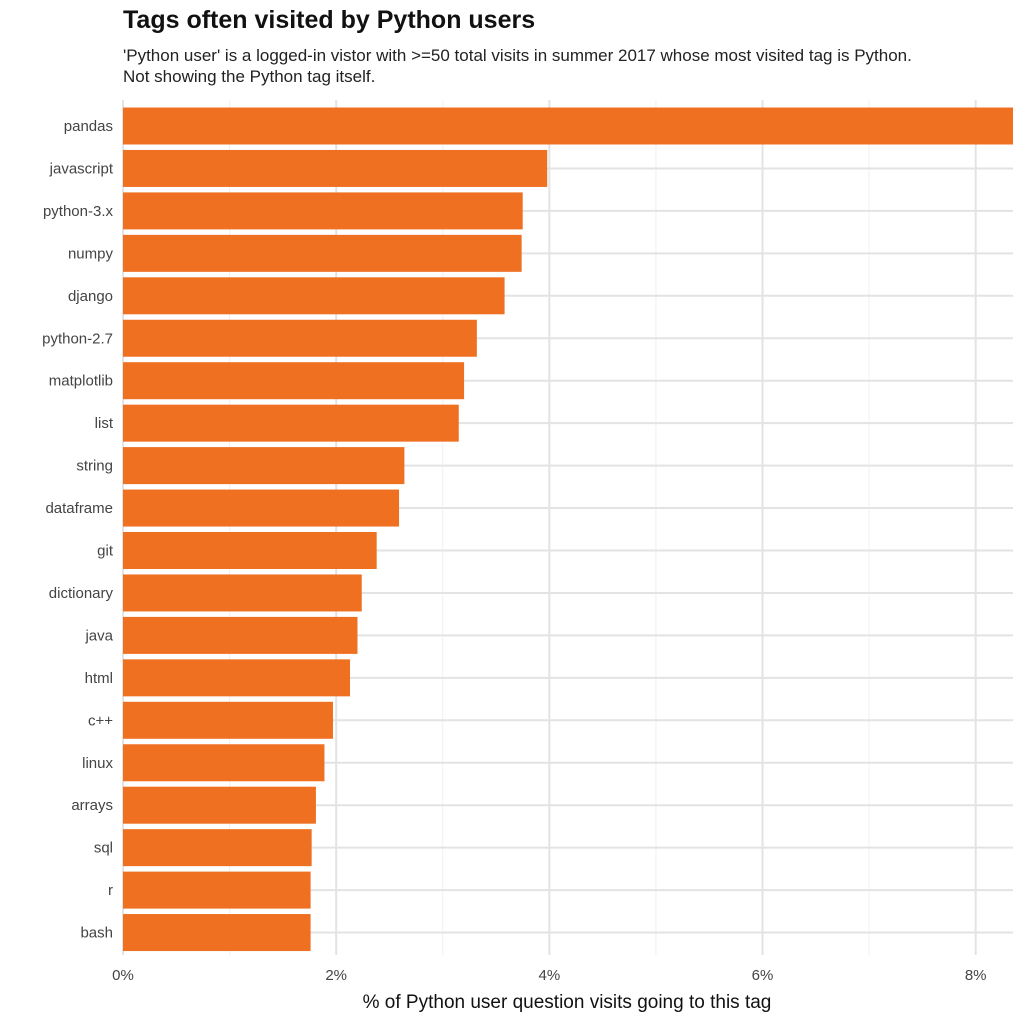 This screenshot has width=1024, height=1024. What do you see at coordinates (322, 253) in the screenshot?
I see `bar-numpy` at bounding box center [322, 253].